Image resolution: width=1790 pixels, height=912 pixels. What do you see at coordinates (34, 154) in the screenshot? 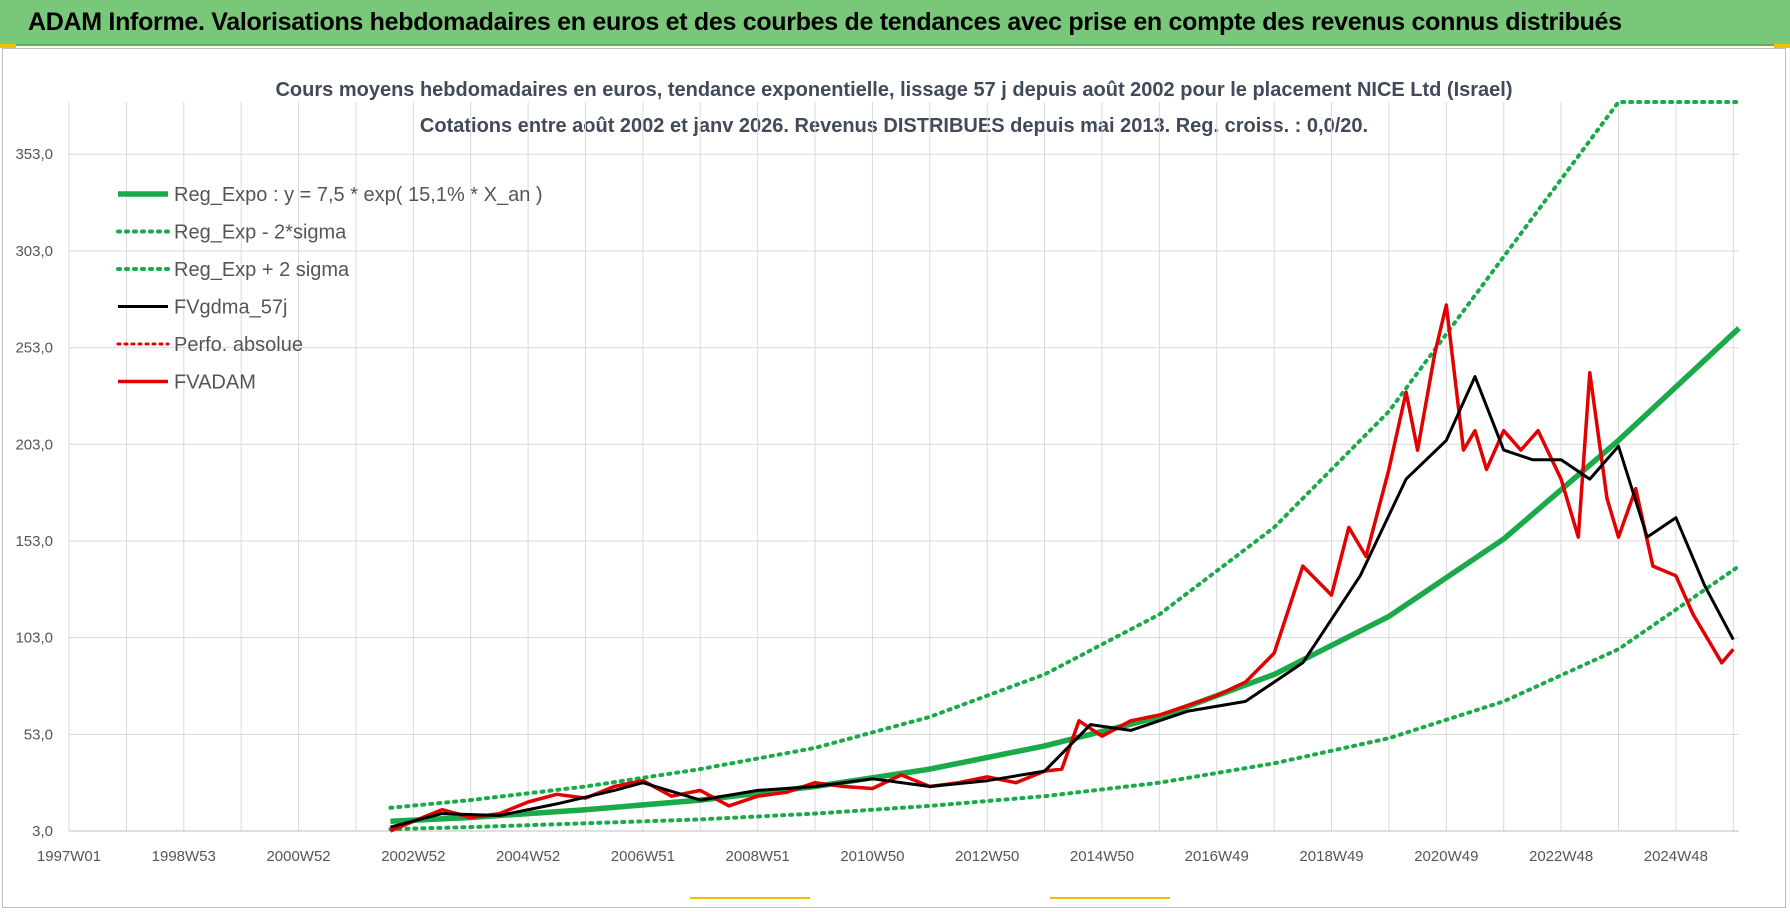
I see `y-tick-label: 353,0` at bounding box center [34, 154].